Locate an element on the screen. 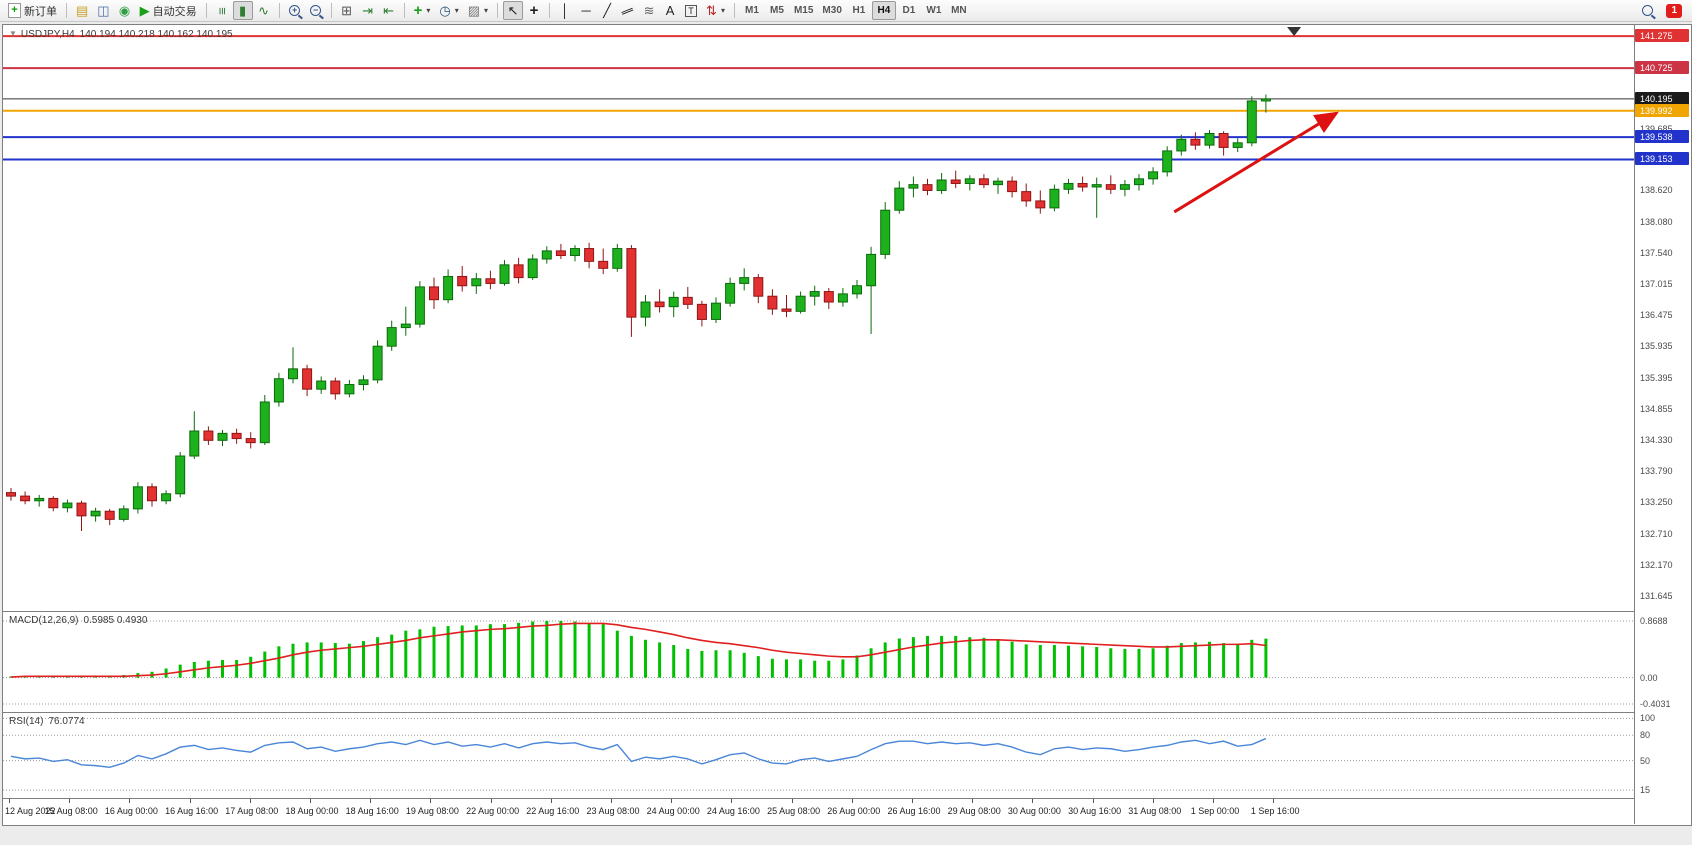 Image resolution: width=1692 pixels, height=845 pixels. autotrading-button: ▶ 自动交易 is located at coordinates (168, 10).